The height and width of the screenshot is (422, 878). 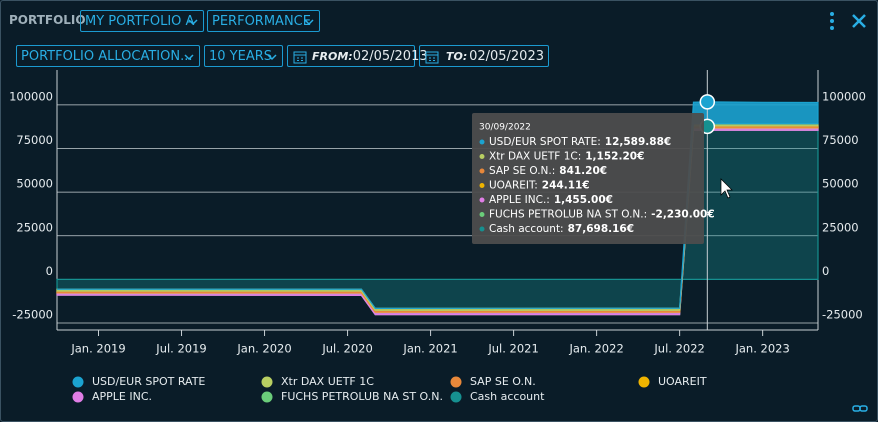 What do you see at coordinates (682, 381) in the screenshot?
I see `legend-label: UOAREIT` at bounding box center [682, 381].